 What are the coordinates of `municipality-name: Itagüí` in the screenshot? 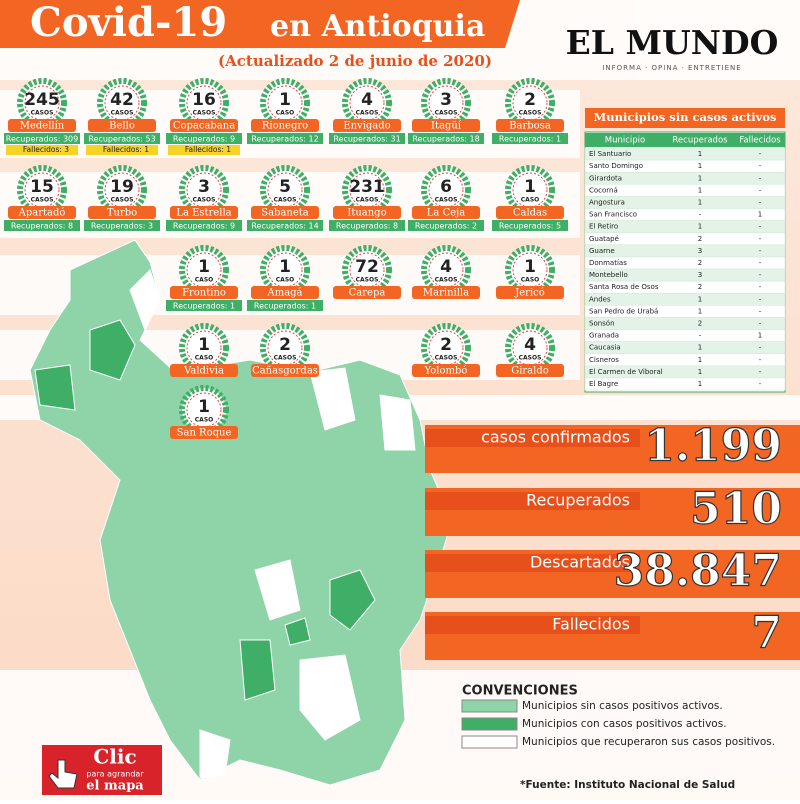 It's located at (446, 126).